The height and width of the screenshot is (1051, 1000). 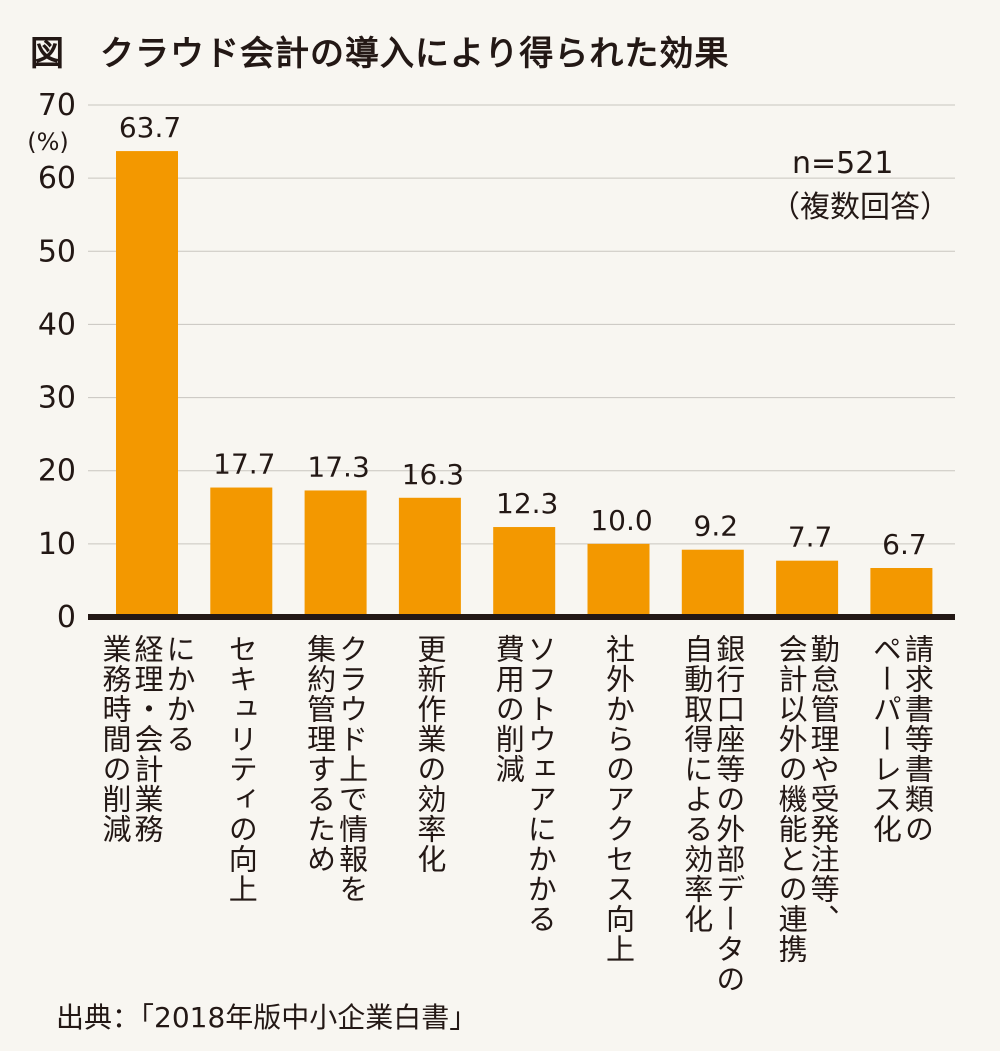 What do you see at coordinates (621, 520) in the screenshot?
I see `data-label: 10.0` at bounding box center [621, 520].